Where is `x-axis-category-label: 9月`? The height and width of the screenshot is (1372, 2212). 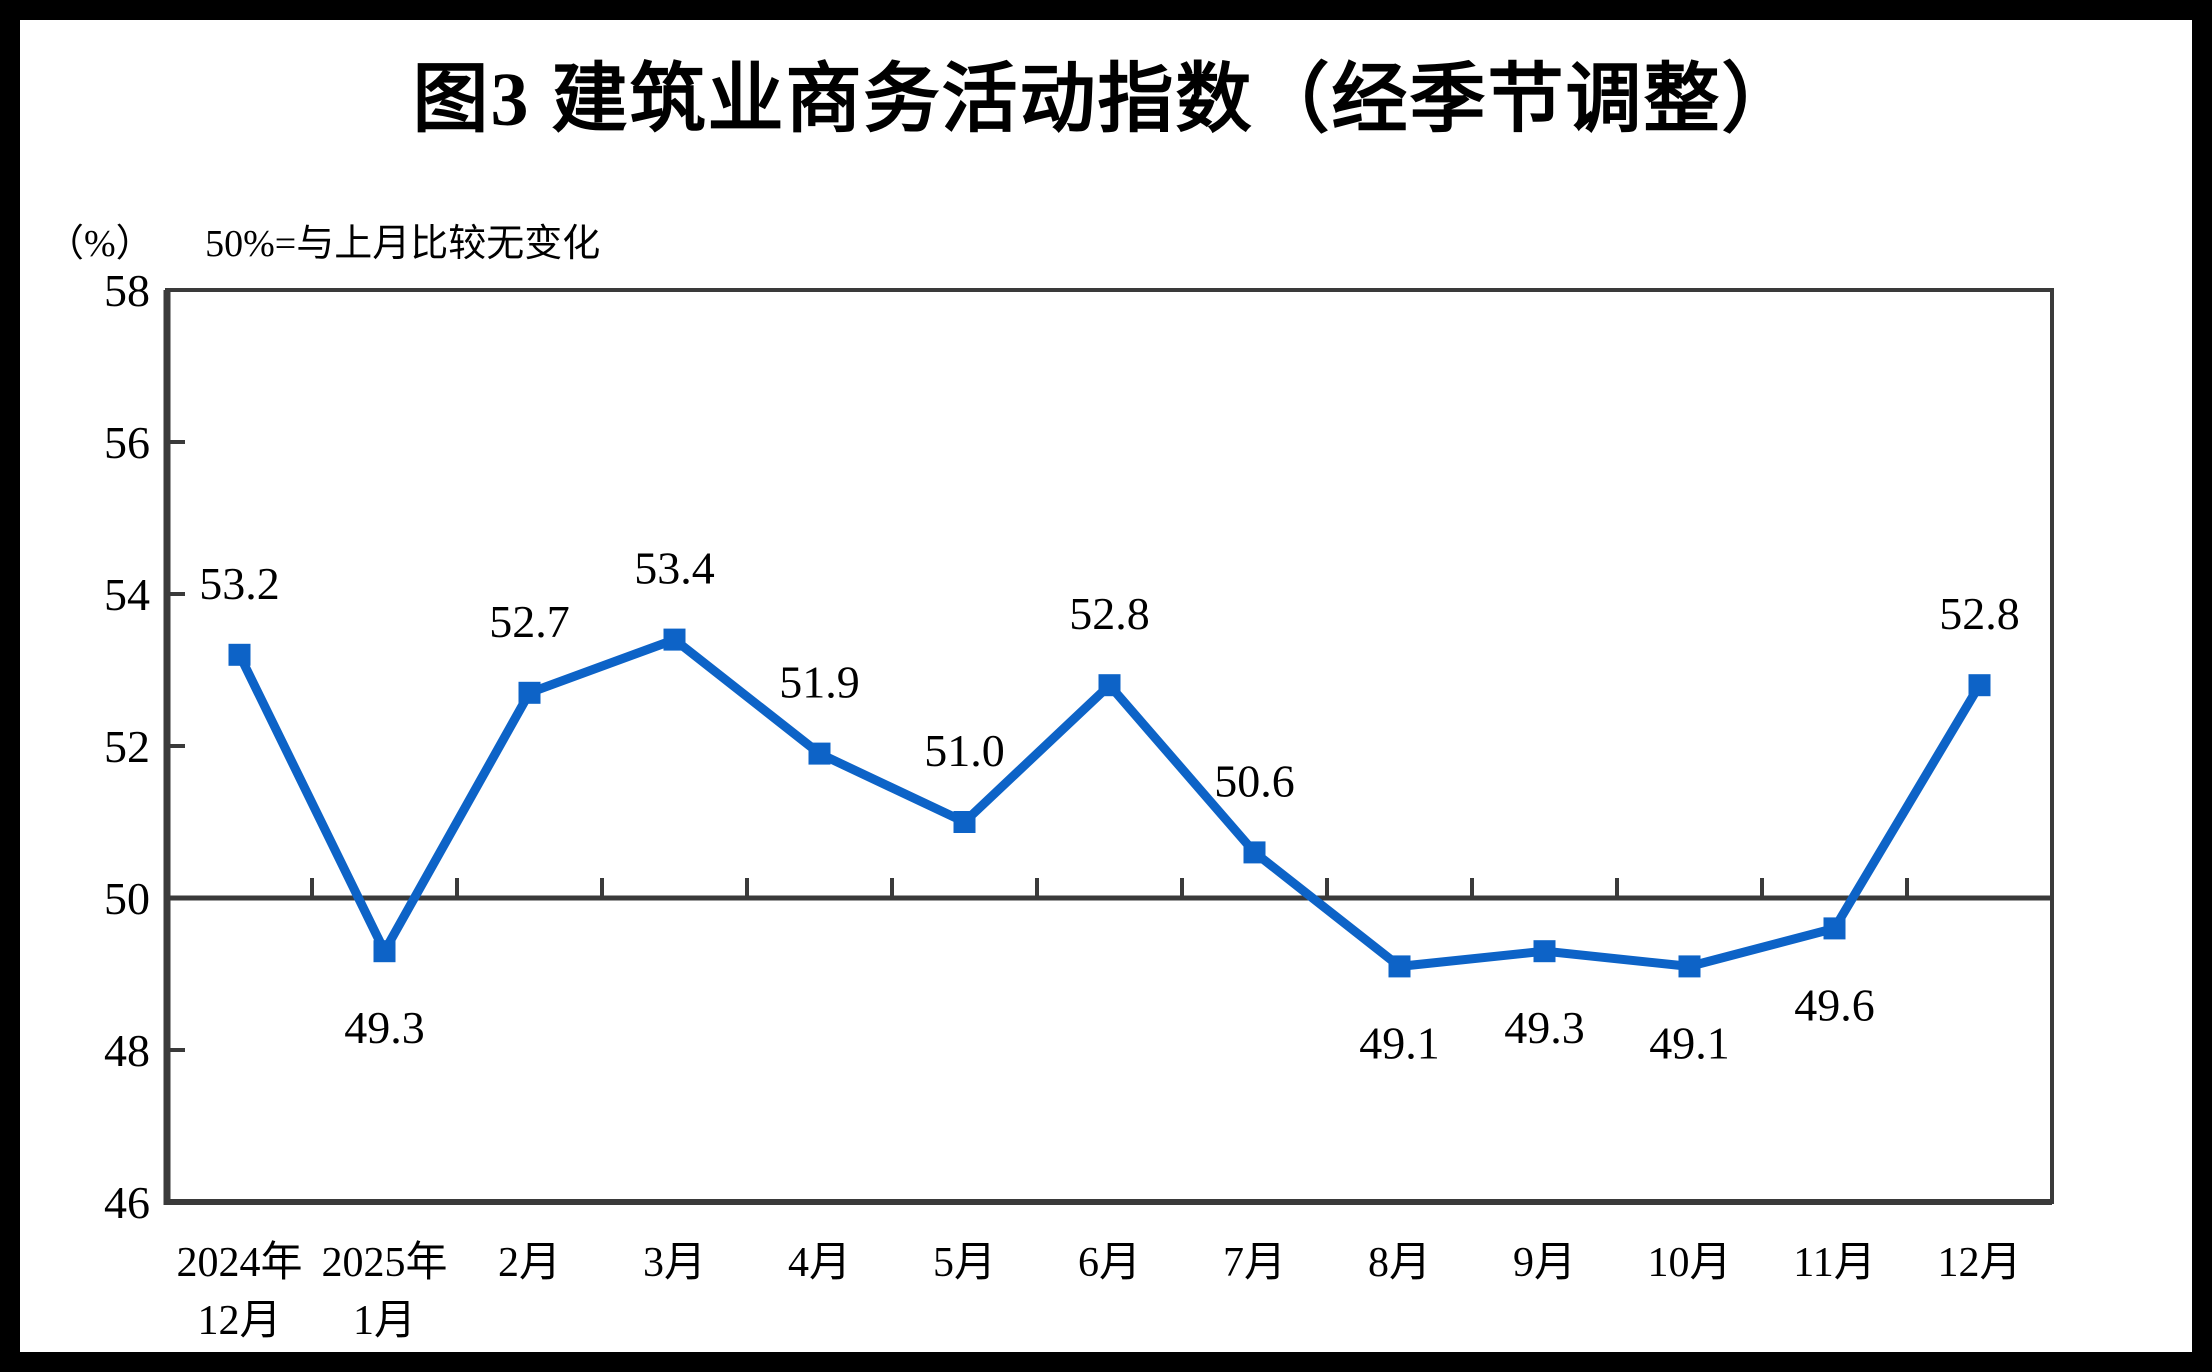 x-axis-category-label: 9月 is located at coordinates (1544, 1263).